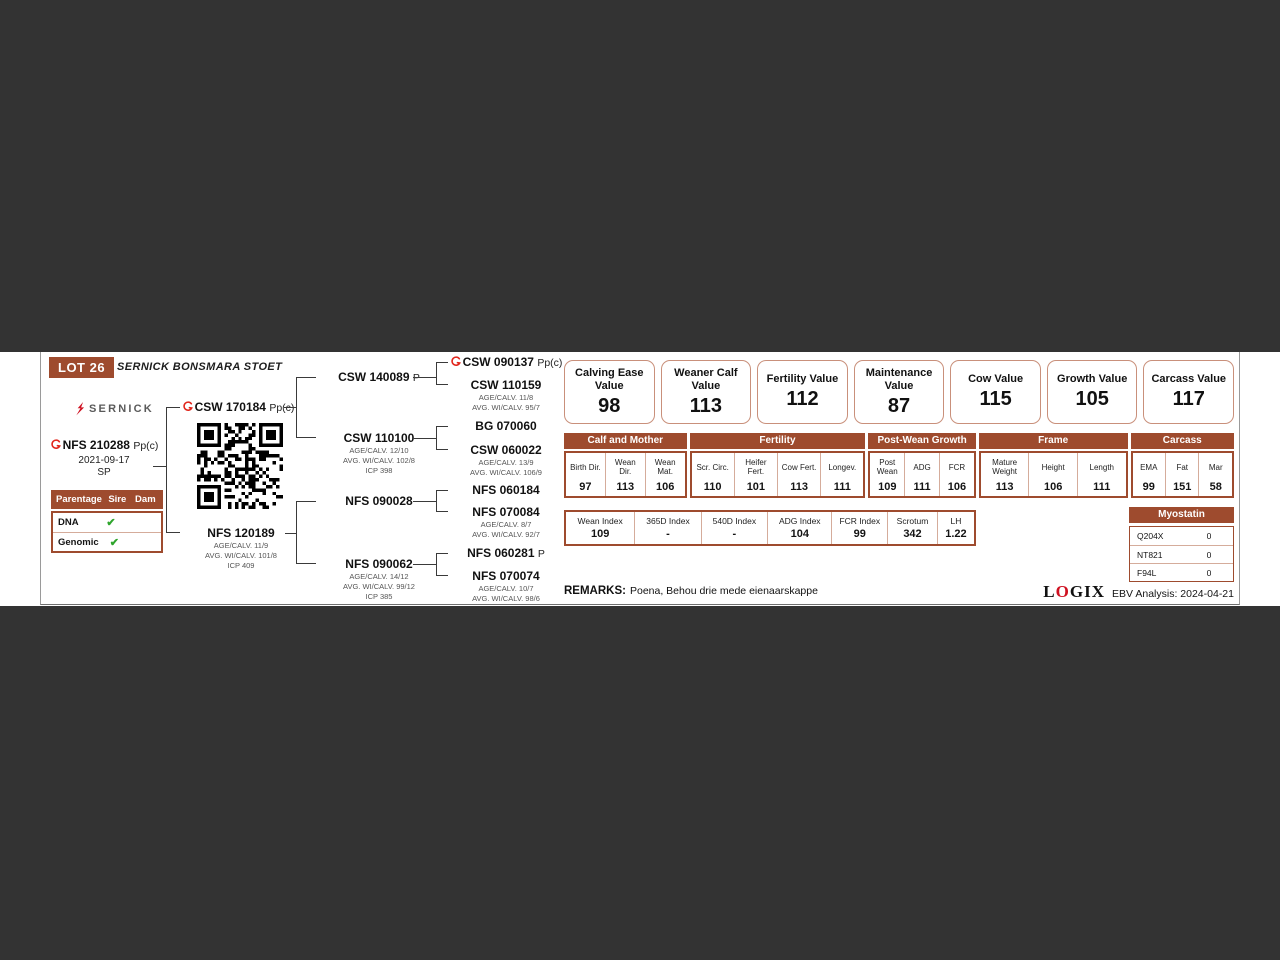 This screenshot has height=960, width=1280. I want to click on stat-line: AVG. WI/CALV. 95/7, so click(506, 407).